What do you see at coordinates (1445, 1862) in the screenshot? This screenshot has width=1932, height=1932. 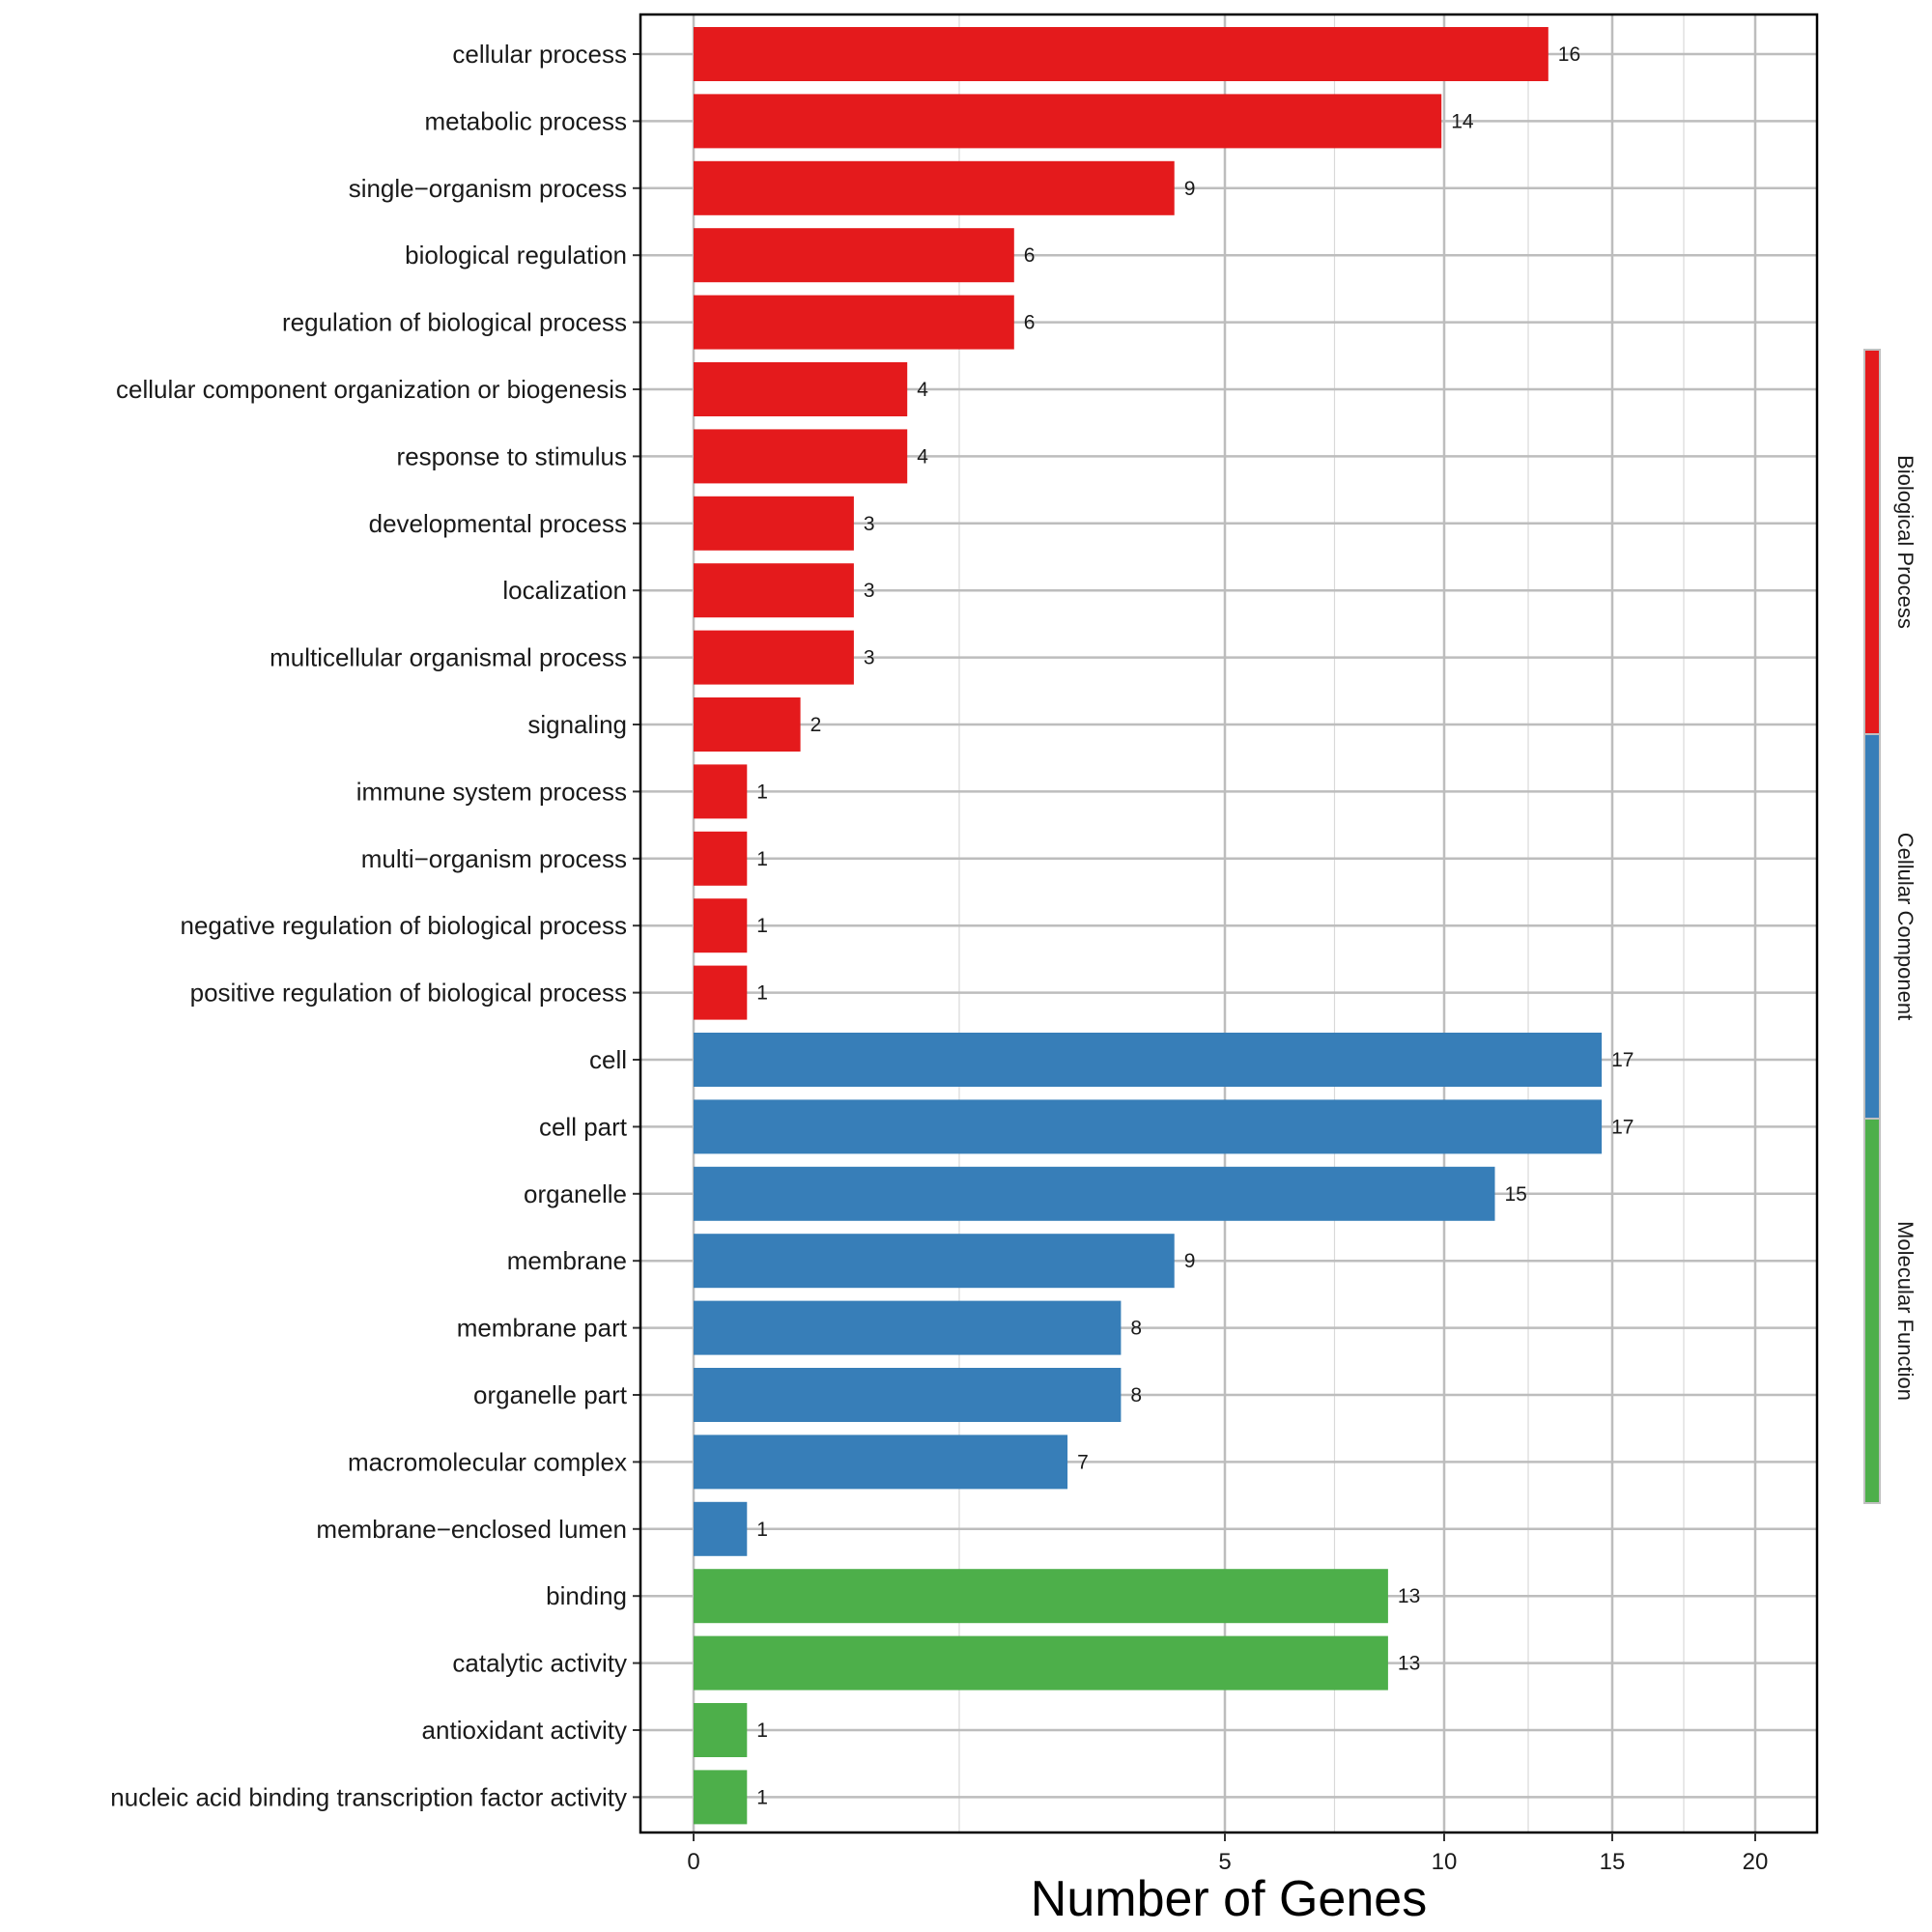 I see `x-tick-label: 10` at bounding box center [1445, 1862].